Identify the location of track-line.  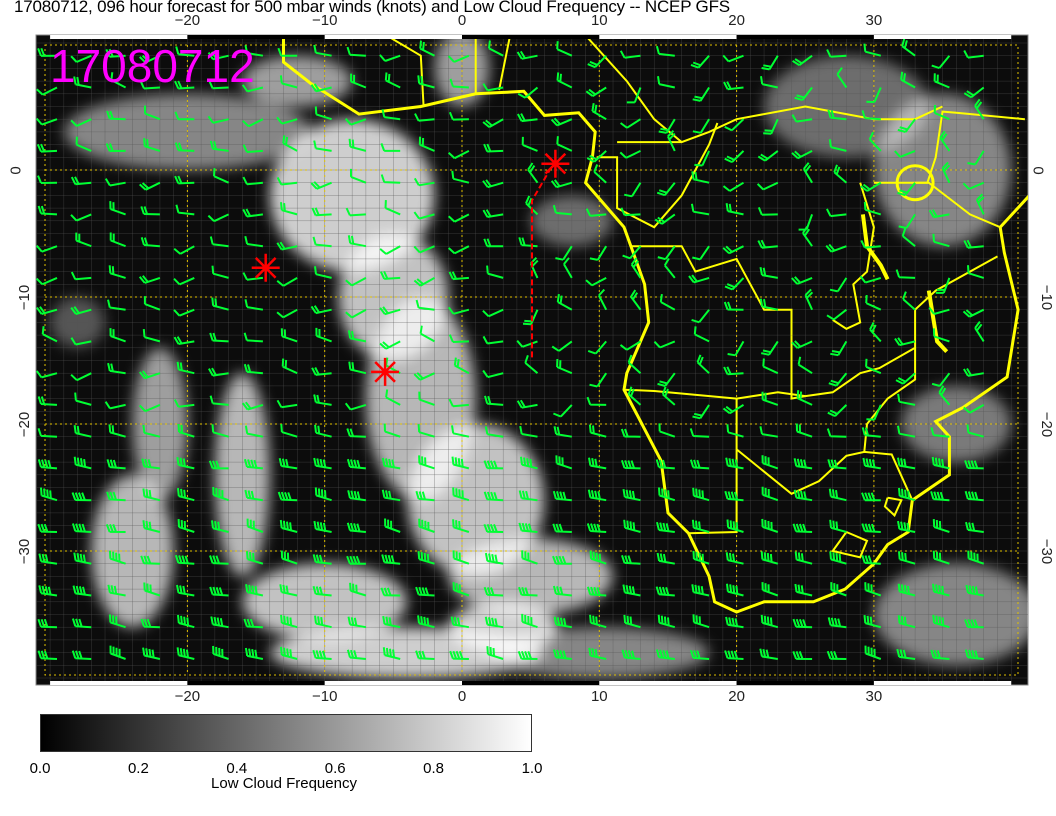
(542, 263).